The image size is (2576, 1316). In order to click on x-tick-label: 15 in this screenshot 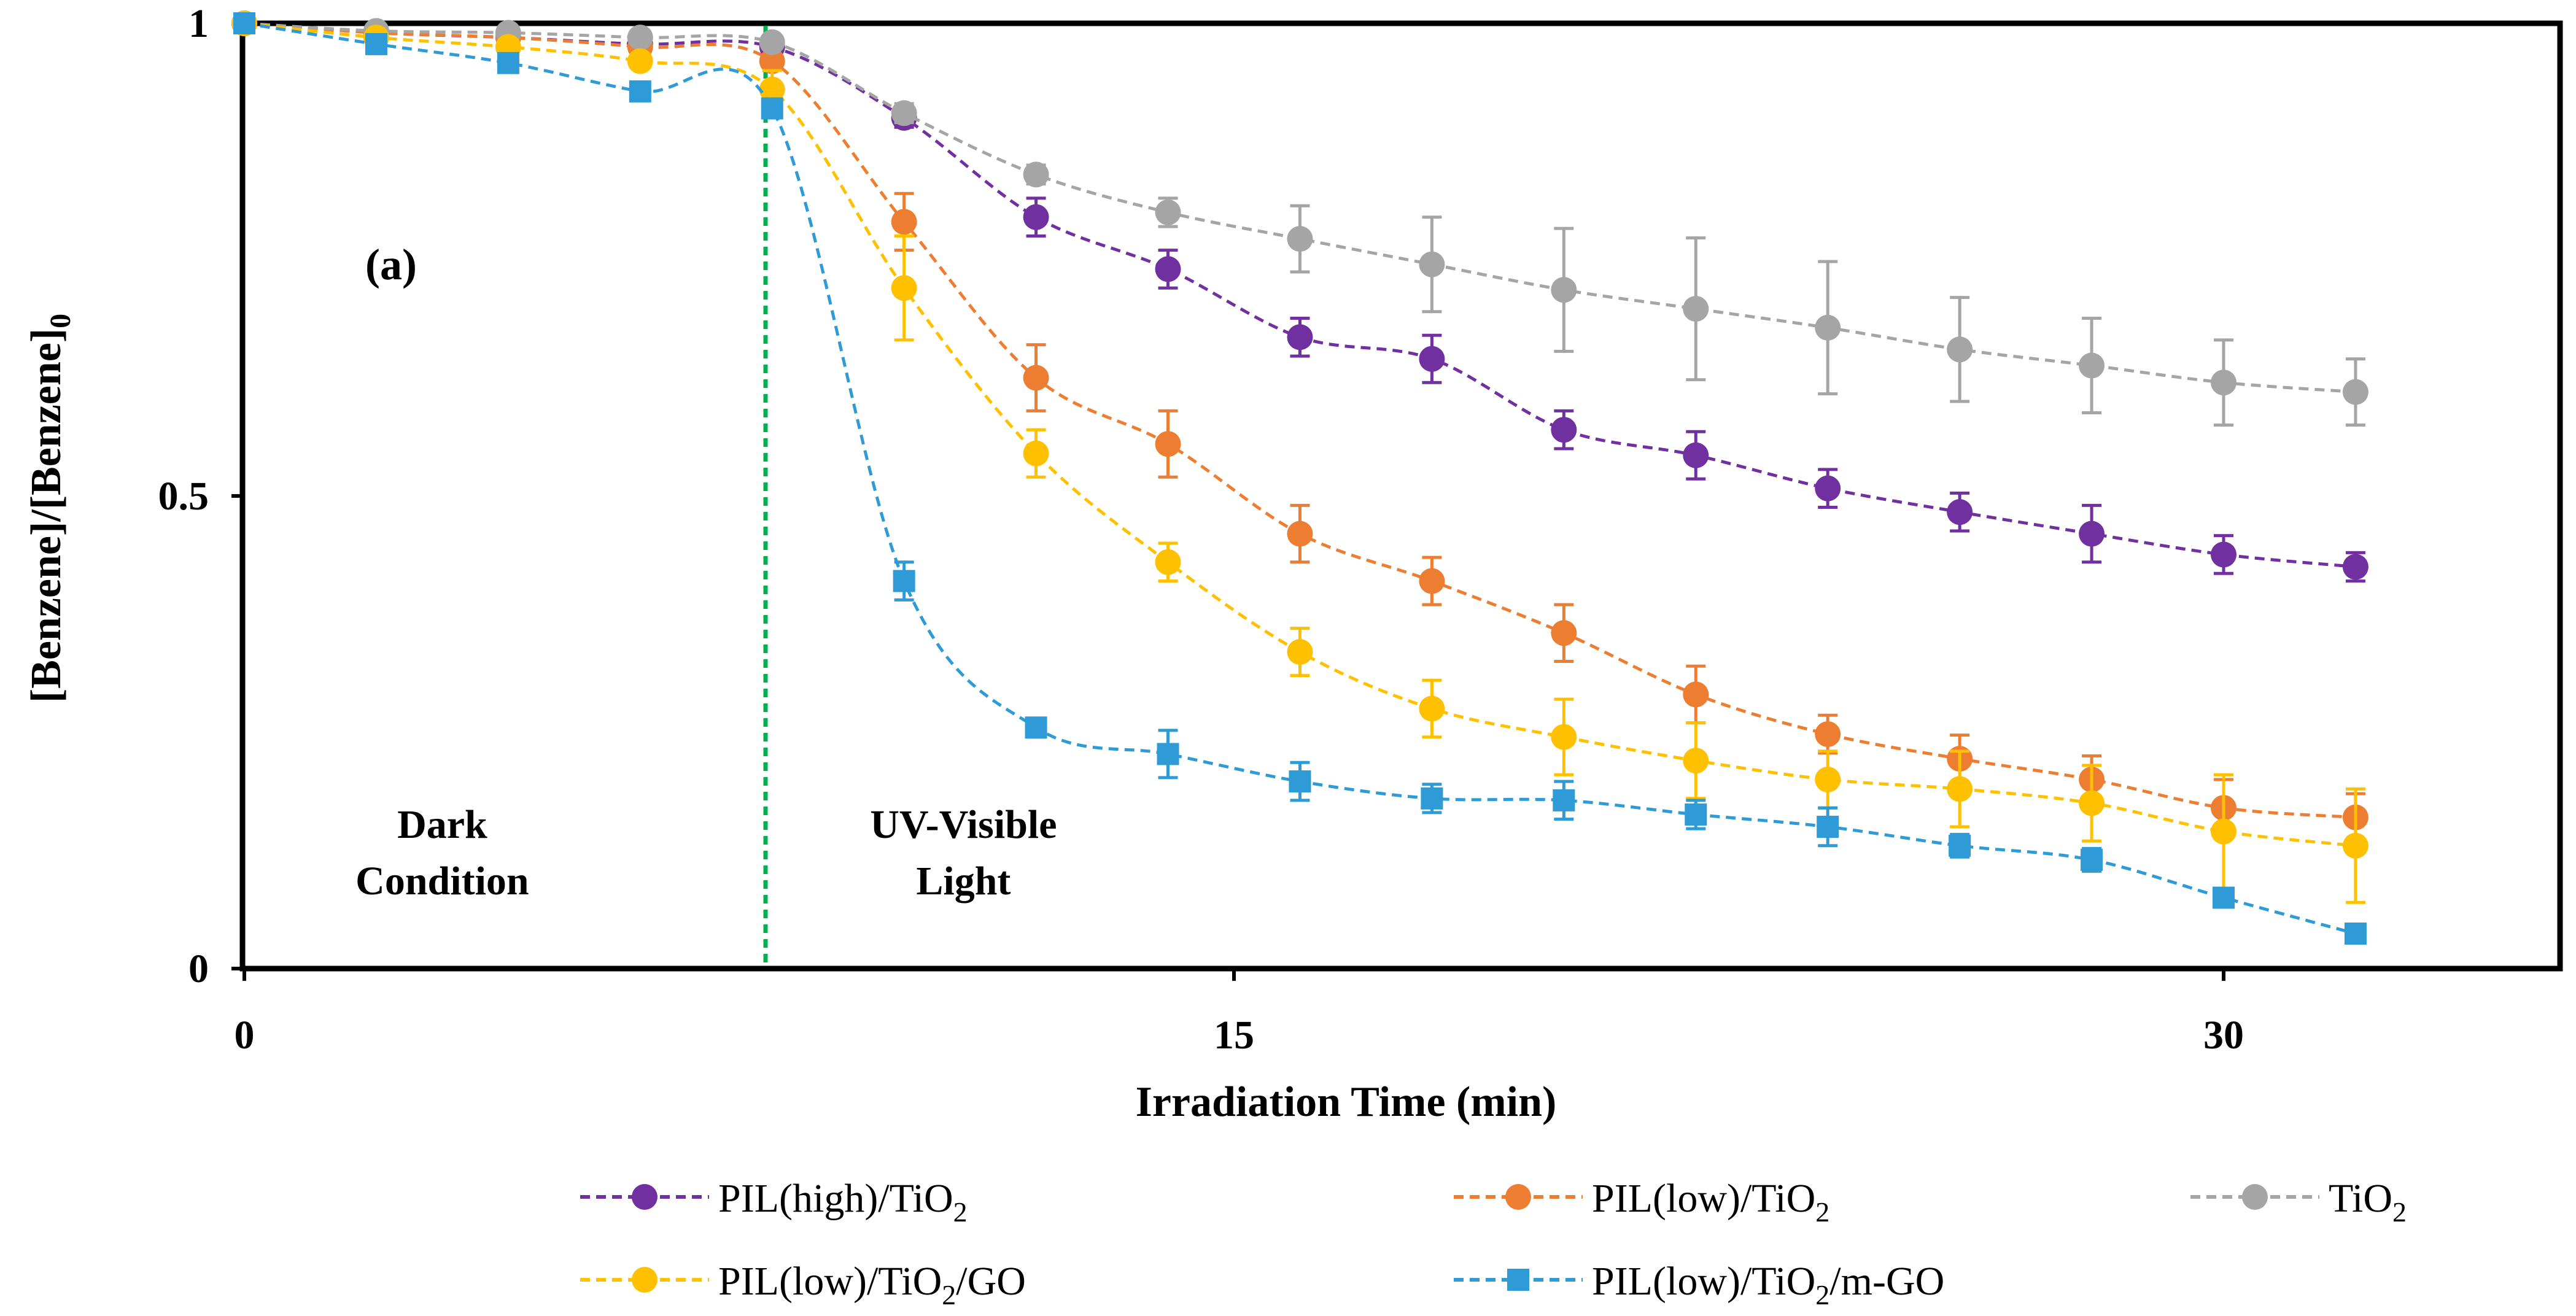, I will do `click(1234, 1035)`.